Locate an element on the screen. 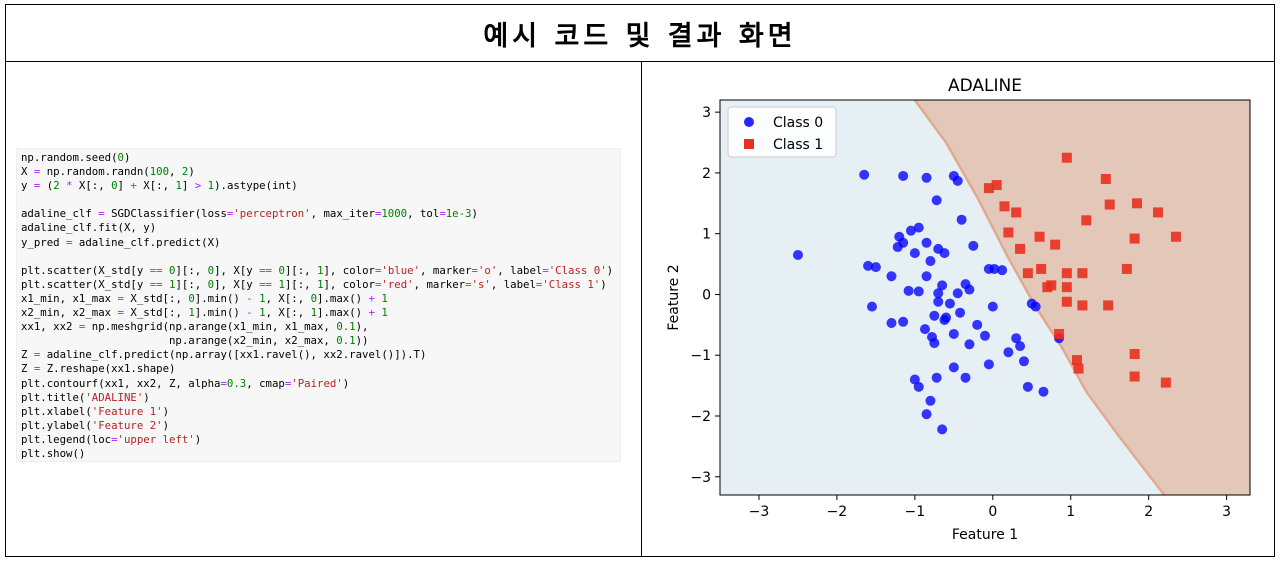 The width and height of the screenshot is (1280, 563). x-tick-label: 3 is located at coordinates (1226, 512).